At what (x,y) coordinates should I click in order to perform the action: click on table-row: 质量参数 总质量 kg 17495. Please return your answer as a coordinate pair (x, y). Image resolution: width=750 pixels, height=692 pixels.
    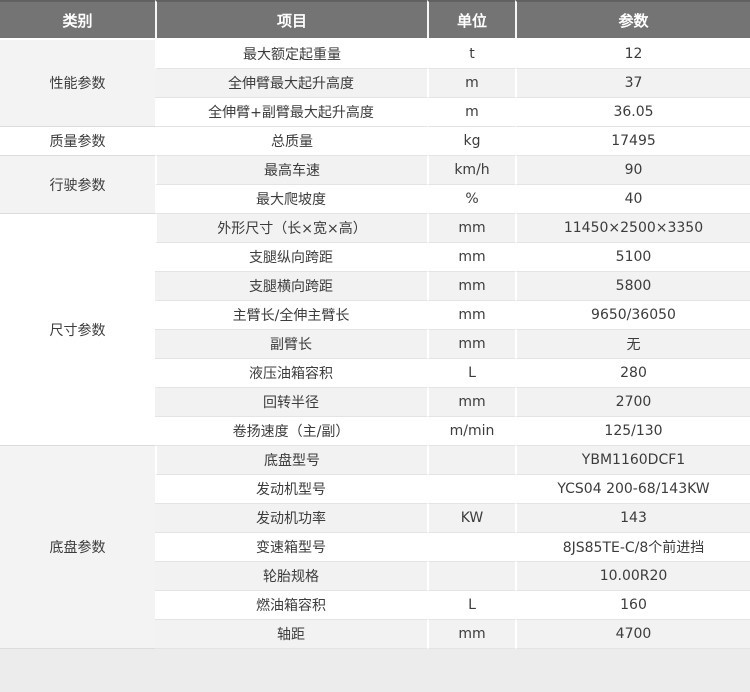
    Looking at the image, I should click on (375, 141).